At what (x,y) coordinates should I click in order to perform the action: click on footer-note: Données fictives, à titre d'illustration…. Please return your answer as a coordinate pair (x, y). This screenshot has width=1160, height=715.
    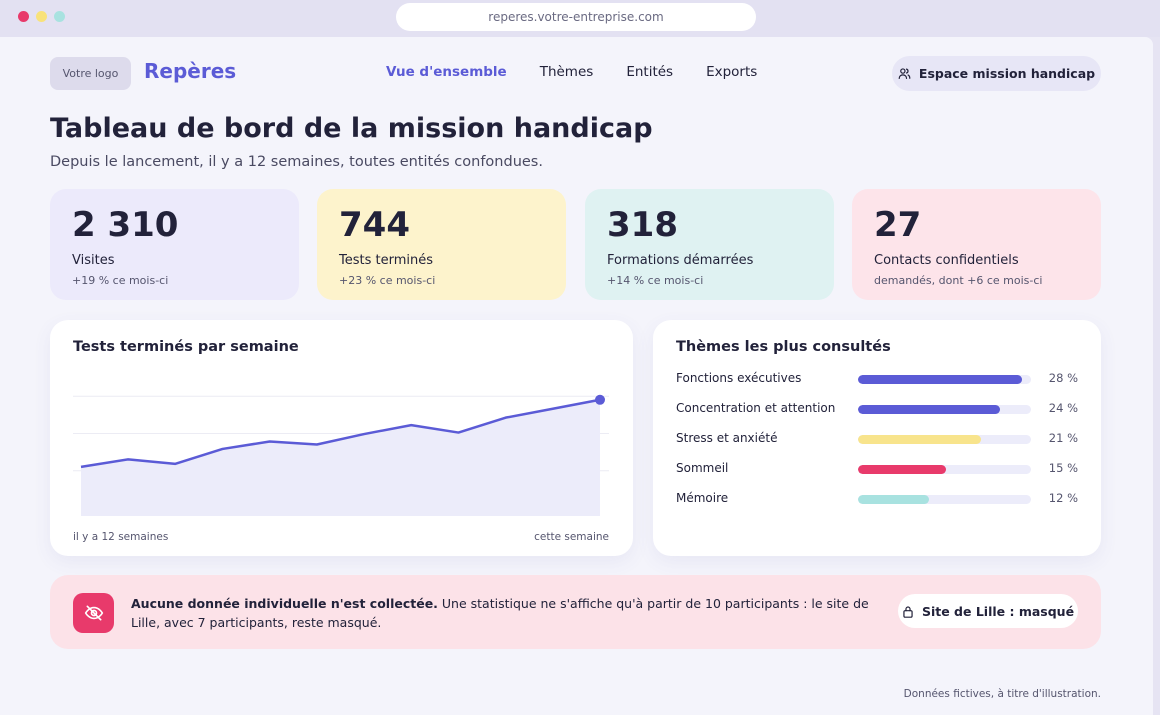
    Looking at the image, I should click on (1002, 694).